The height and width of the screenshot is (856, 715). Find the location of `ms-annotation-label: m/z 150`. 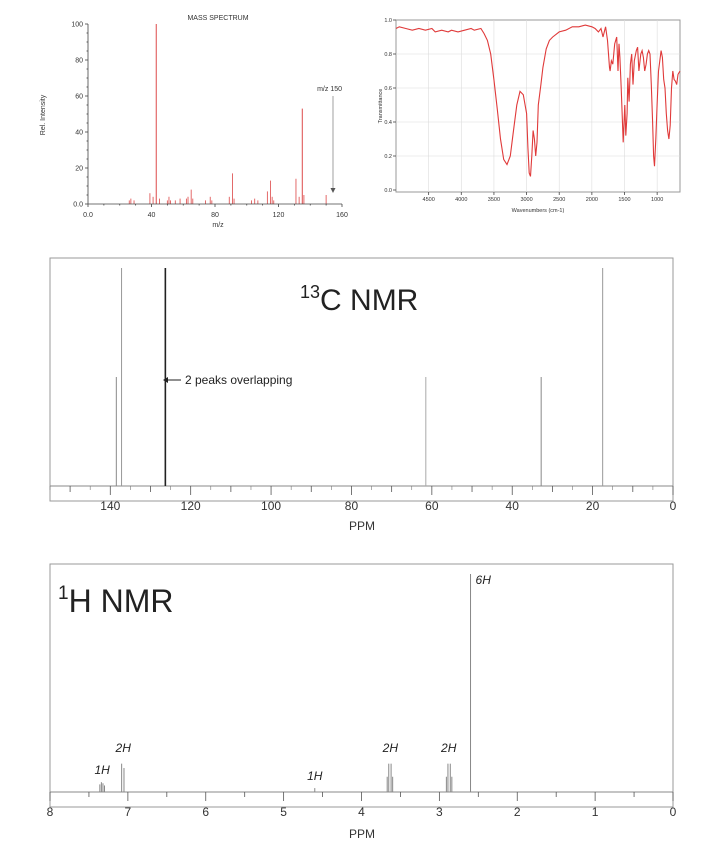

ms-annotation-label: m/z 150 is located at coordinates (329, 89).